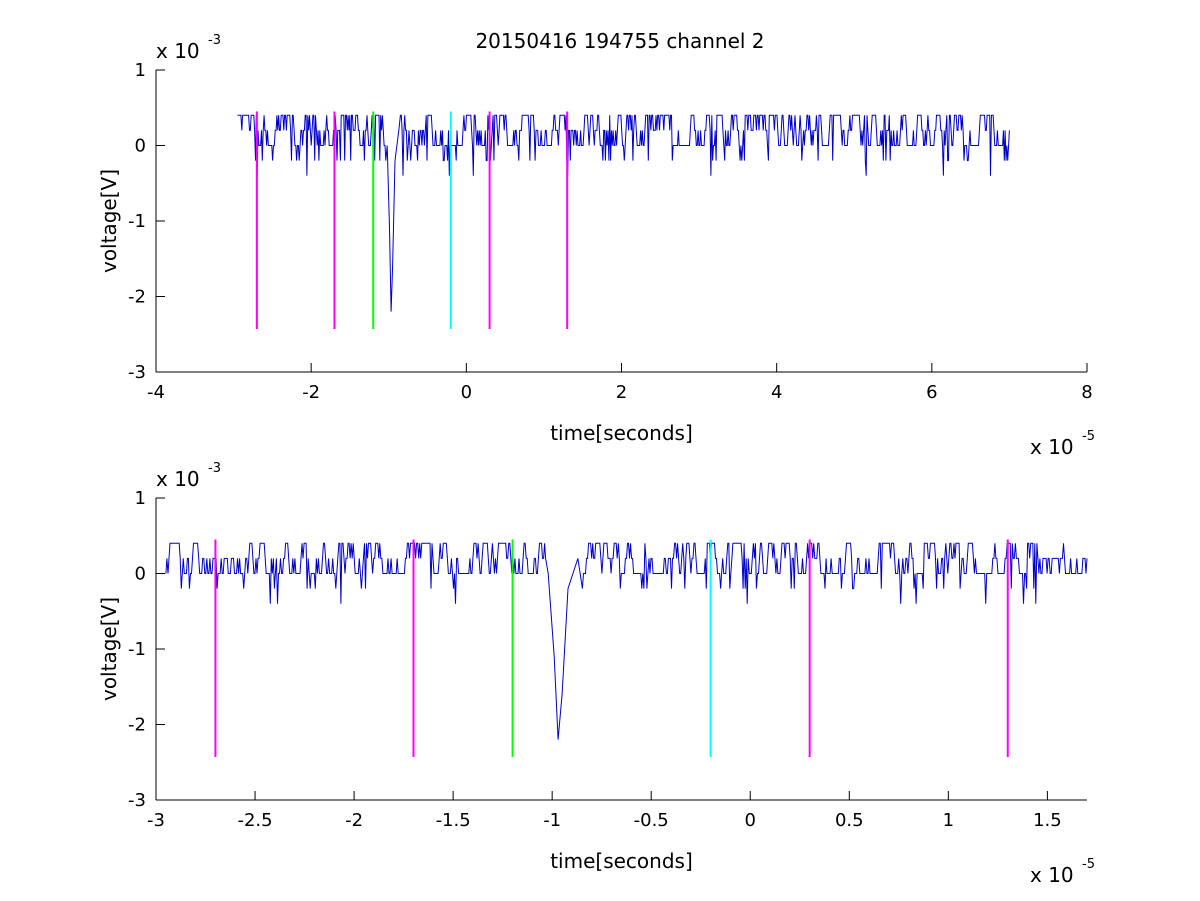 This screenshot has height=901, width=1200. What do you see at coordinates (776, 392) in the screenshot?
I see `x-tick-label: 4` at bounding box center [776, 392].